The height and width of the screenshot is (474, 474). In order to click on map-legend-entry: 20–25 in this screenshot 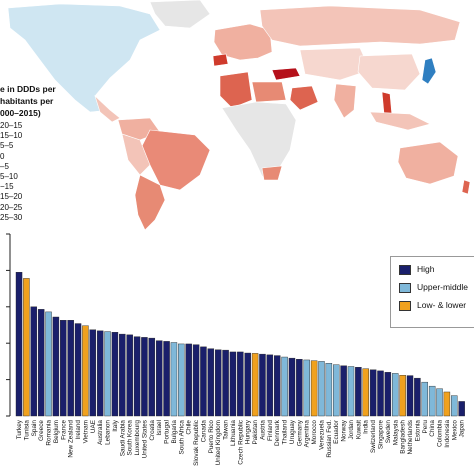, I will do `click(11, 207)`.